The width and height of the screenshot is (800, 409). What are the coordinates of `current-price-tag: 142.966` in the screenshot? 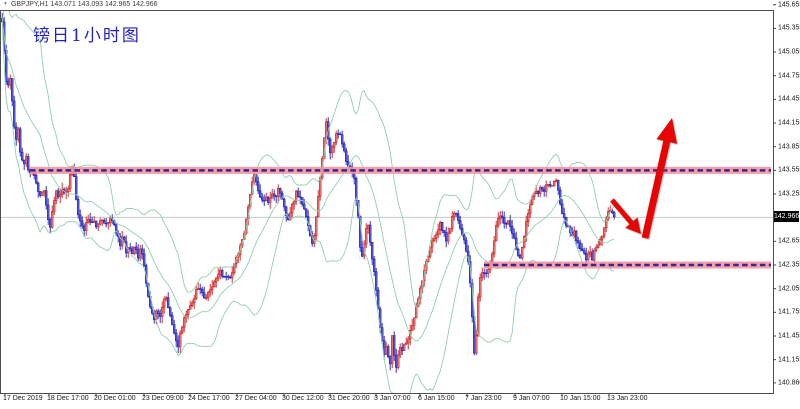 It's located at (787, 216).